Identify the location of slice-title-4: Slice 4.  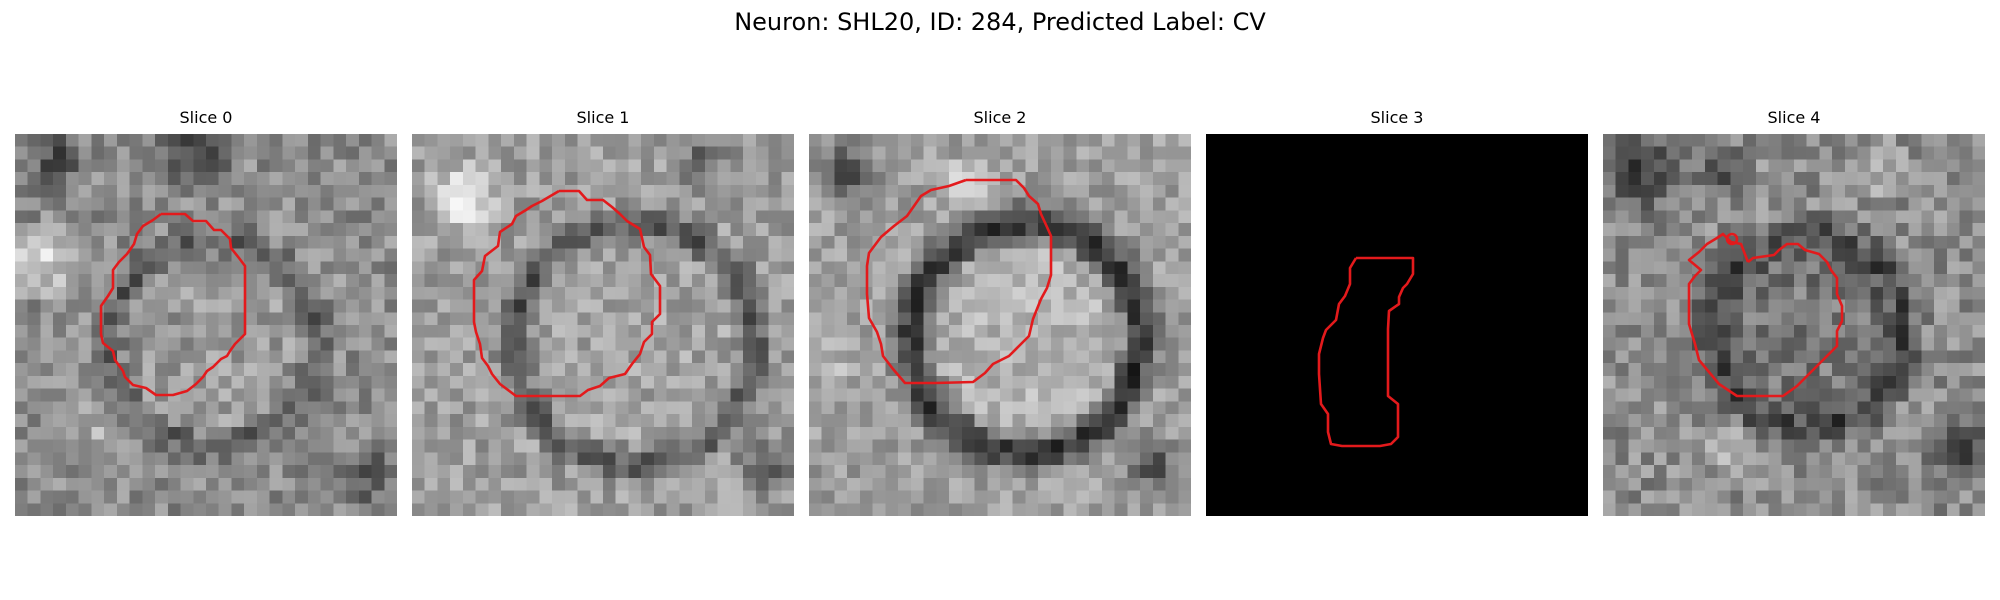
(1794, 117).